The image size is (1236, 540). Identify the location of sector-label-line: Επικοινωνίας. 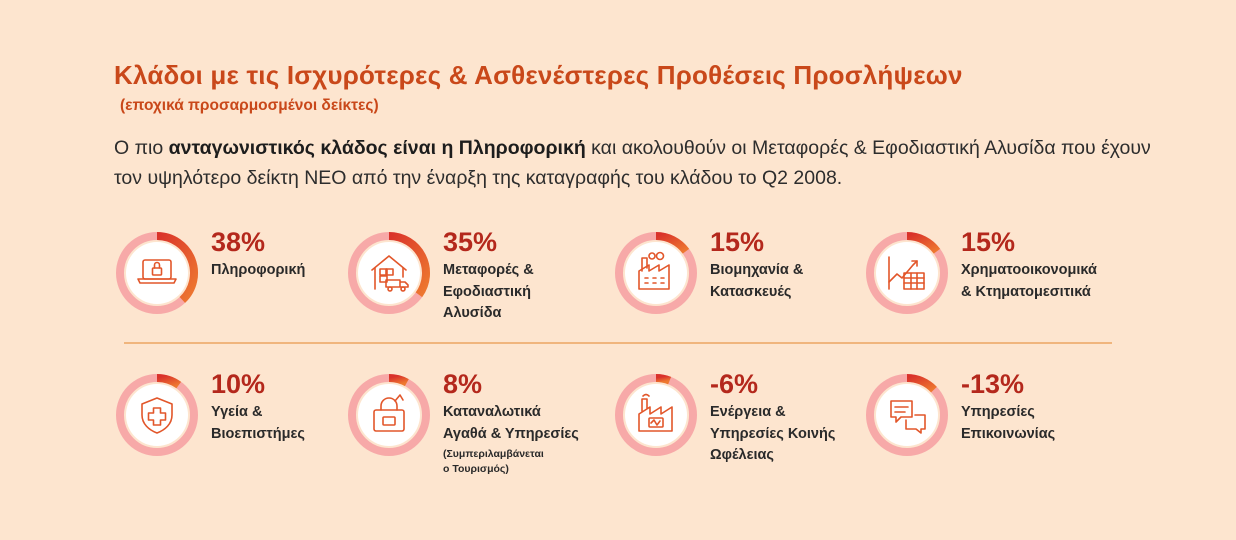
(1008, 433).